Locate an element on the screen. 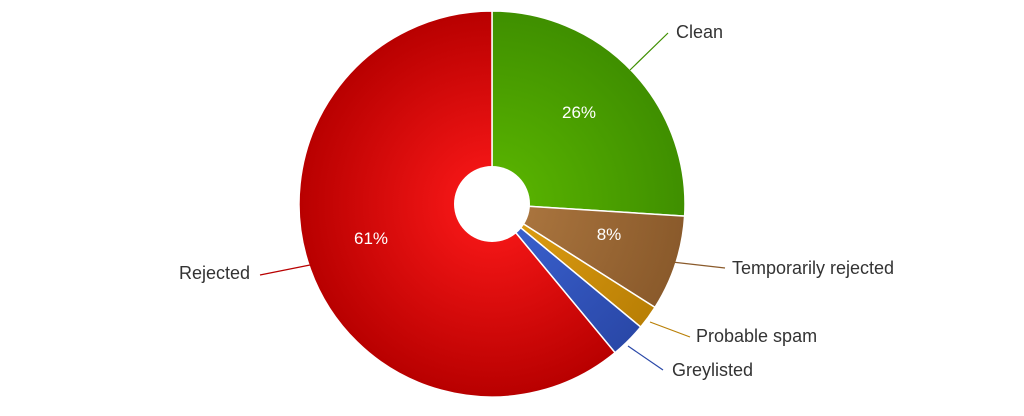  pie-slice-clean is located at coordinates (588, 113).